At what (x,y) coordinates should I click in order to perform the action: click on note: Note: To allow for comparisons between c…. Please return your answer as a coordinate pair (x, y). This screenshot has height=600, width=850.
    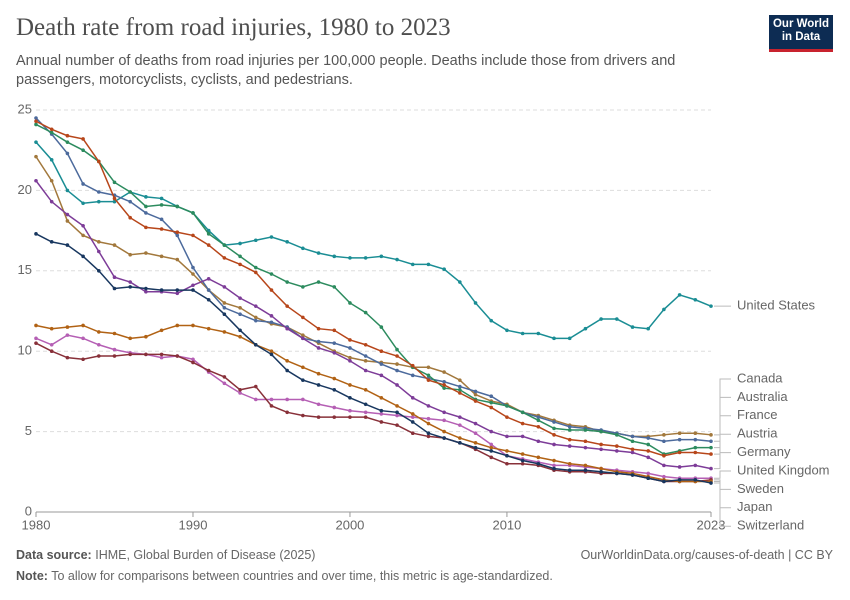
    Looking at the image, I should click on (284, 576).